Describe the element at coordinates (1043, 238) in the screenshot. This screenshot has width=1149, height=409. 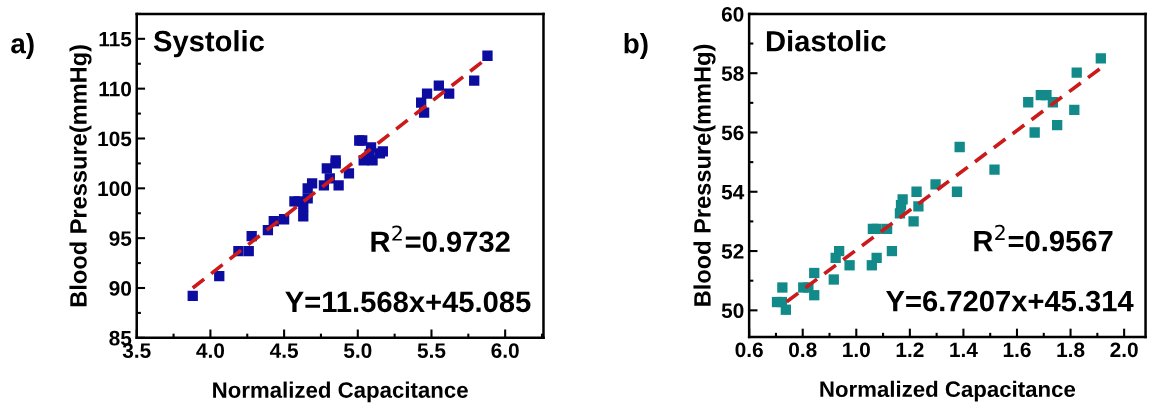
I see `annotation: R$^{2}$=0.9567` at that location.